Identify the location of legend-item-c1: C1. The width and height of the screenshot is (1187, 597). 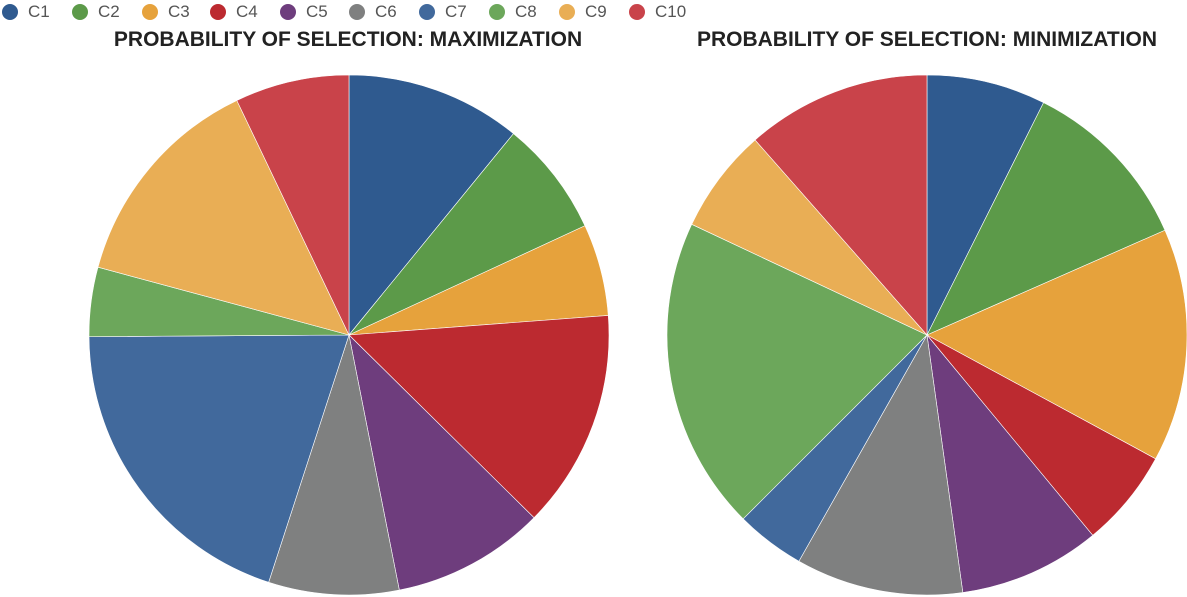
(34, 12).